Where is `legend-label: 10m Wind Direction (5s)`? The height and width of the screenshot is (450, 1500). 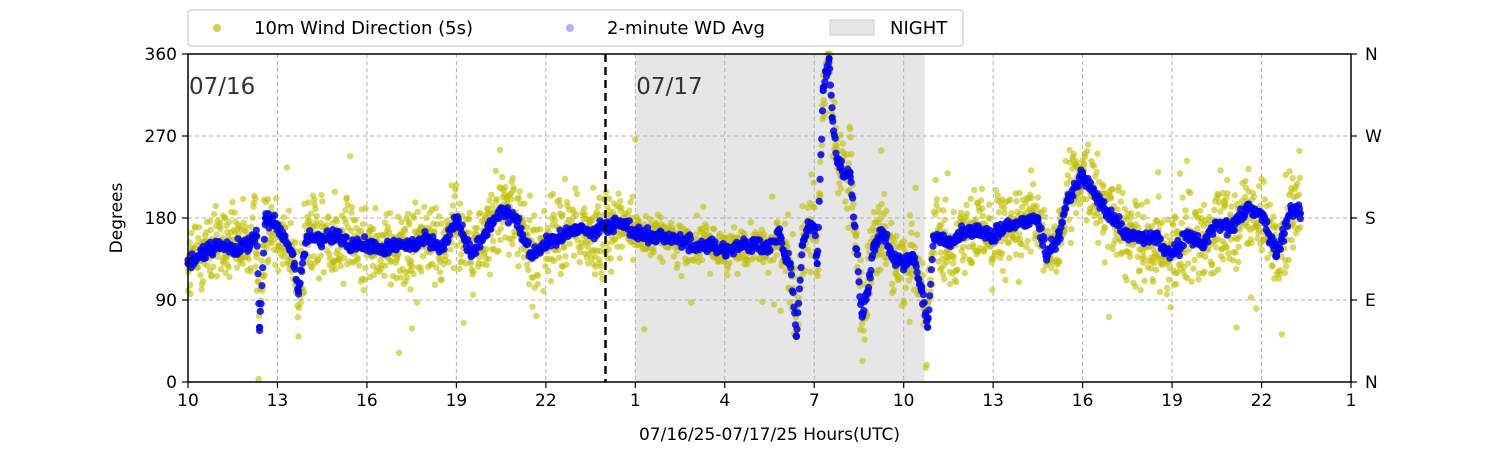
legend-label: 10m Wind Direction (5s) is located at coordinates (363, 28).